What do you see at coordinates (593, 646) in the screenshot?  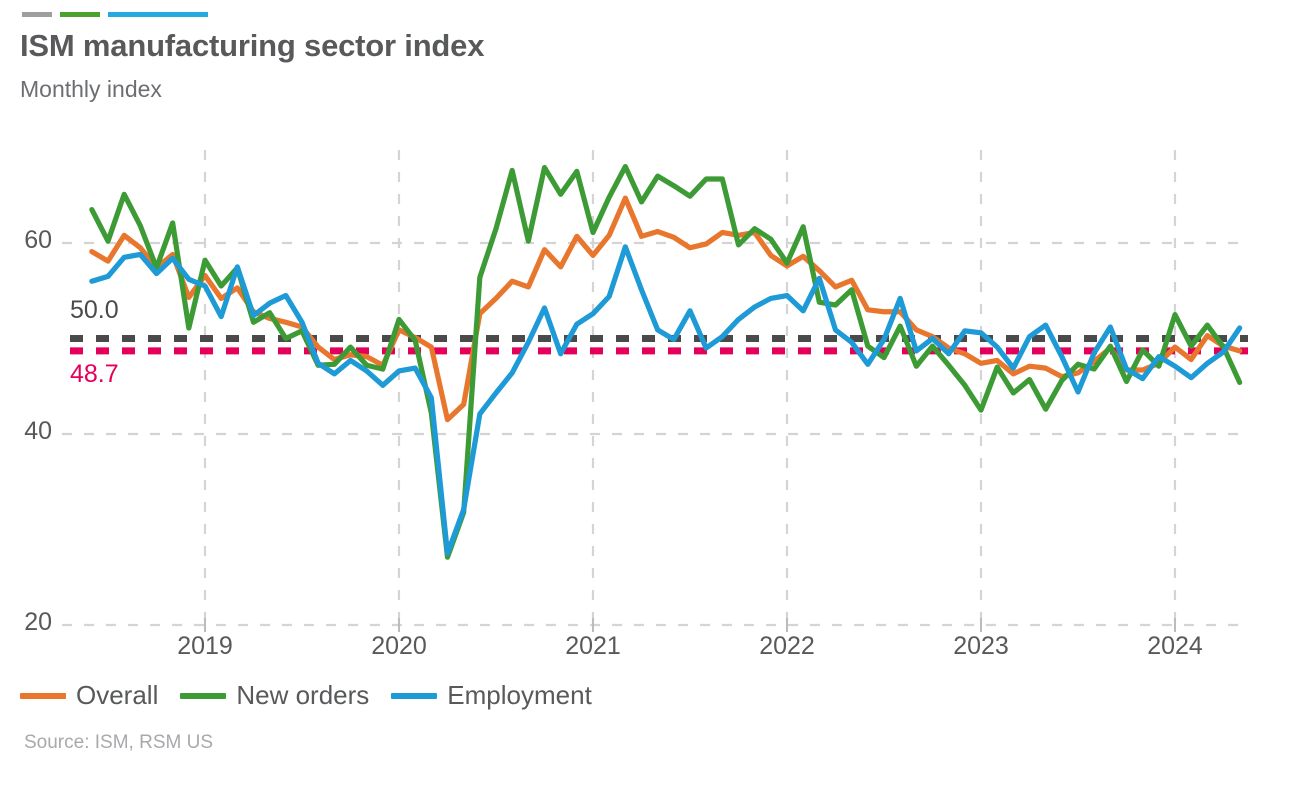 I see `x-axis-tick-2021: 2021` at bounding box center [593, 646].